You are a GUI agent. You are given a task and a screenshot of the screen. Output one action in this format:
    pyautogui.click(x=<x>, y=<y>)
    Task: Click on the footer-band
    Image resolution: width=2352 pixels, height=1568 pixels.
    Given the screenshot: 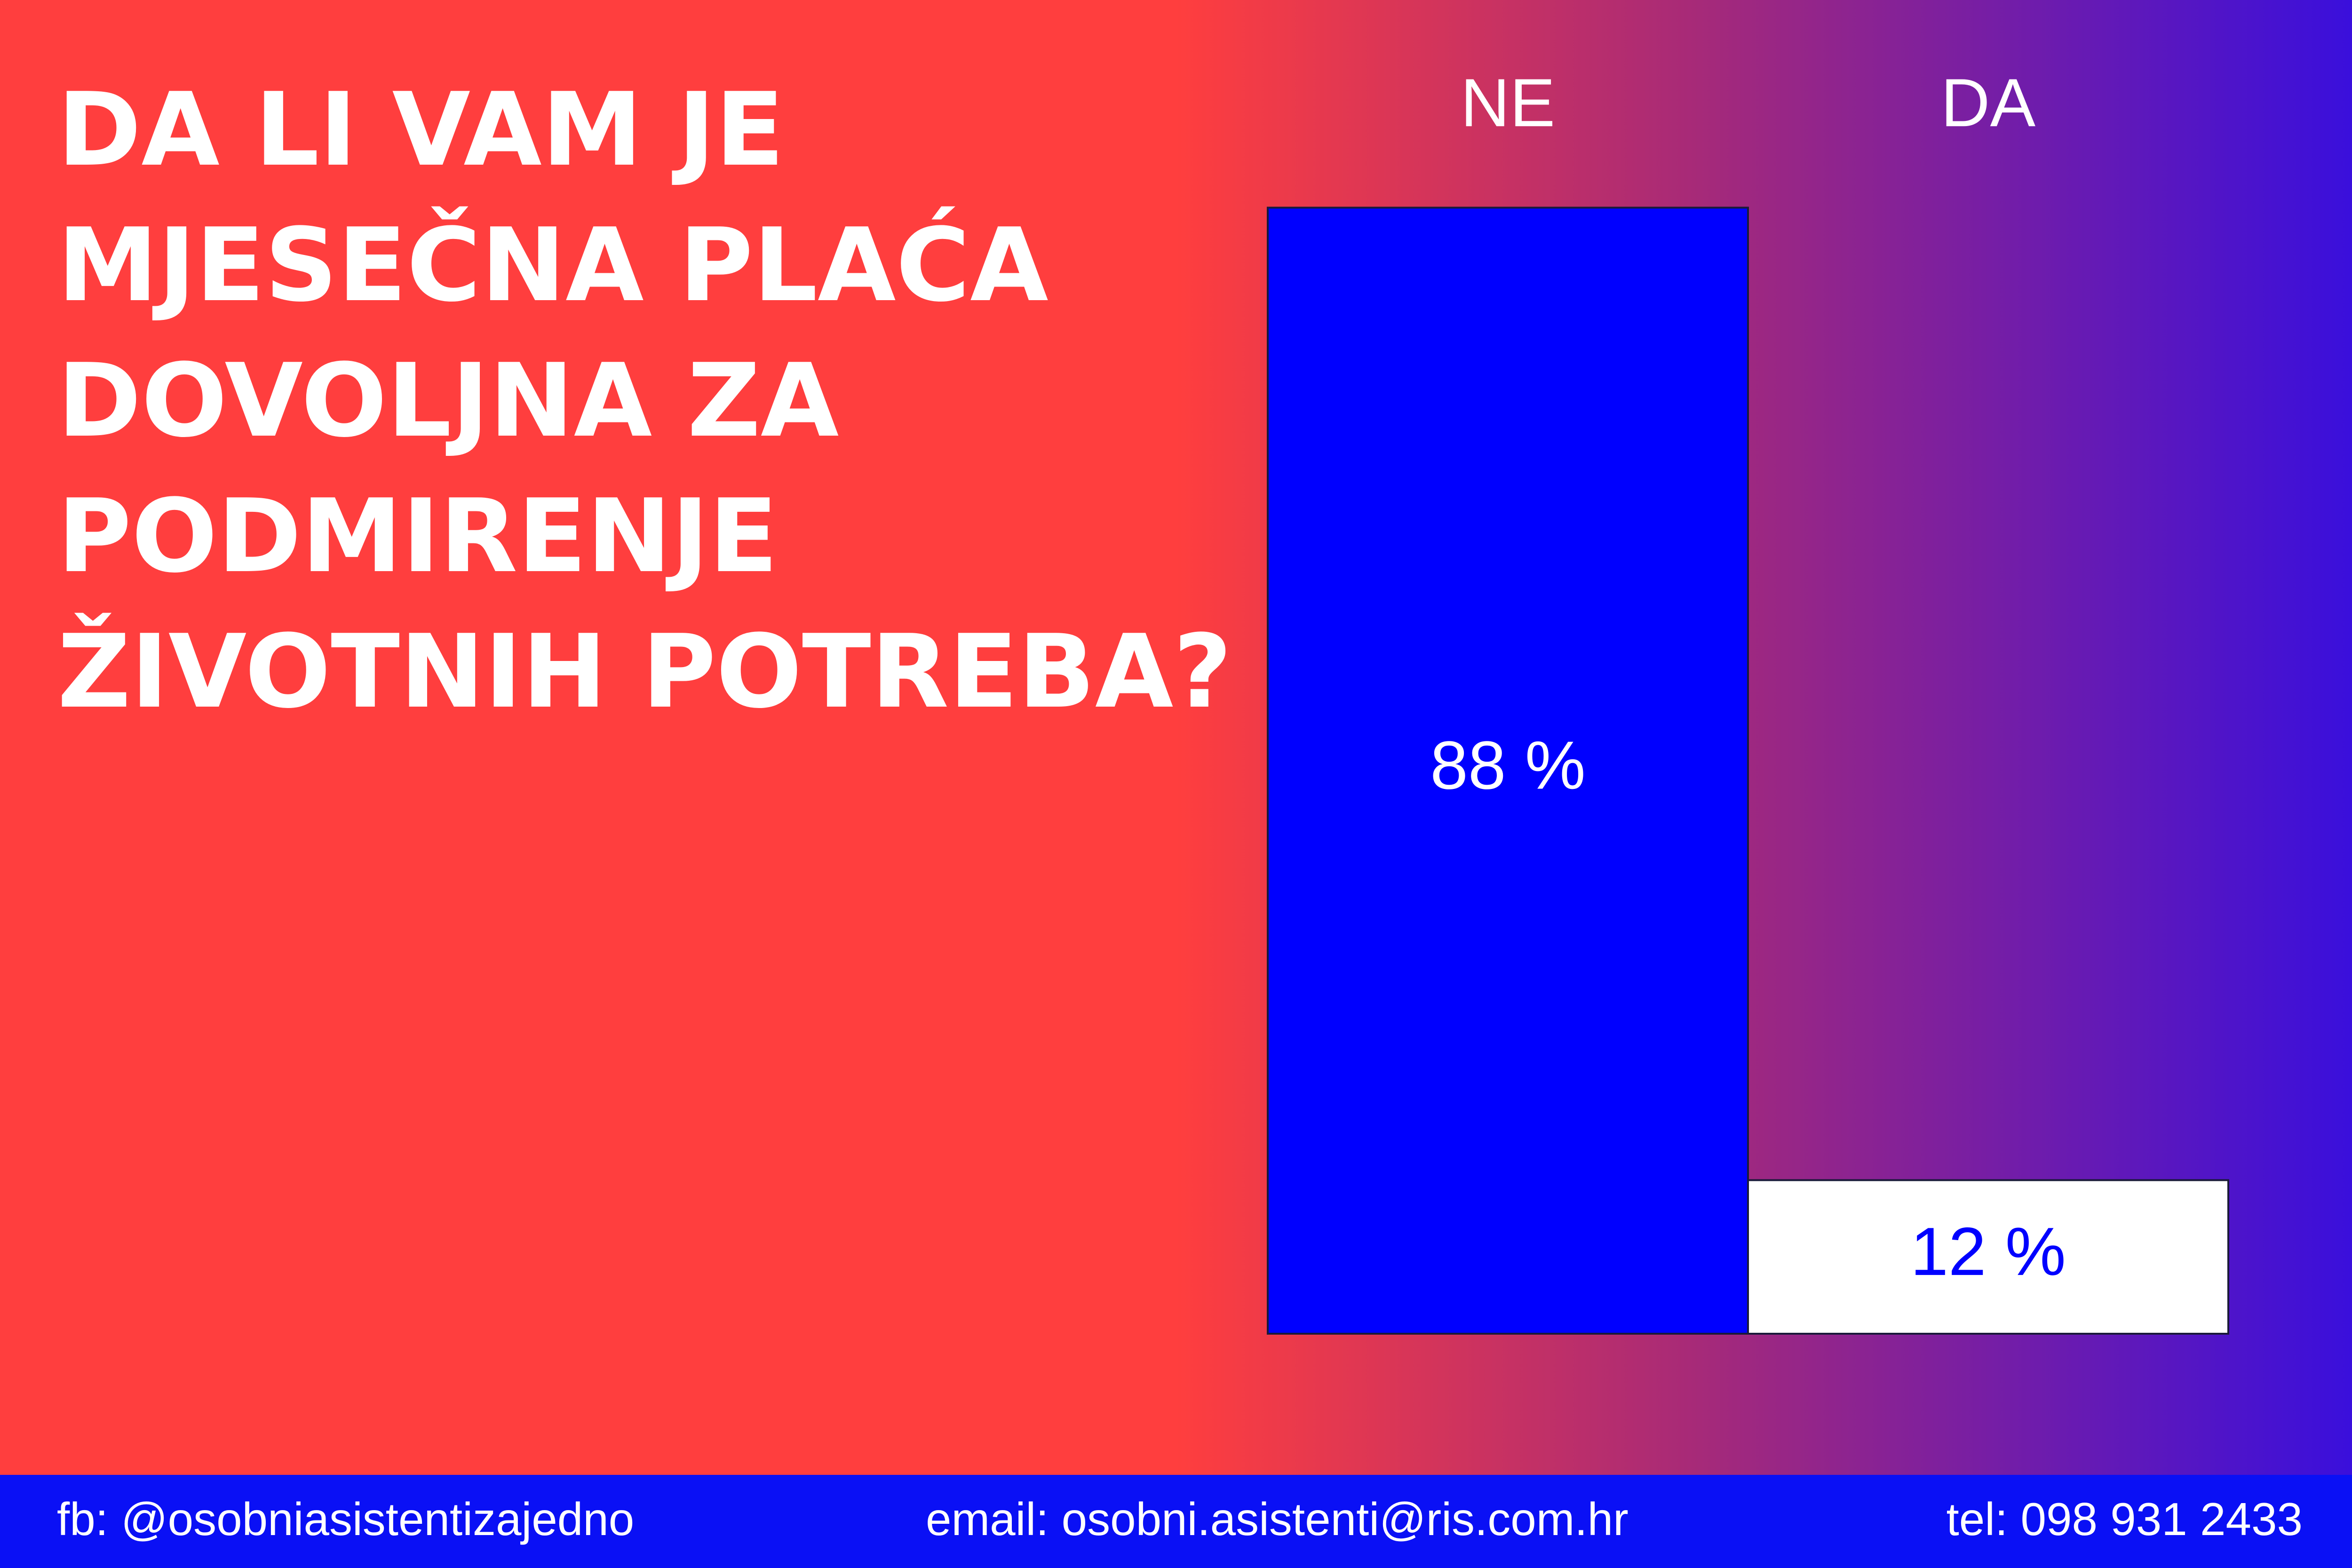 What is the action you would take?
    pyautogui.click(x=1176, y=1521)
    